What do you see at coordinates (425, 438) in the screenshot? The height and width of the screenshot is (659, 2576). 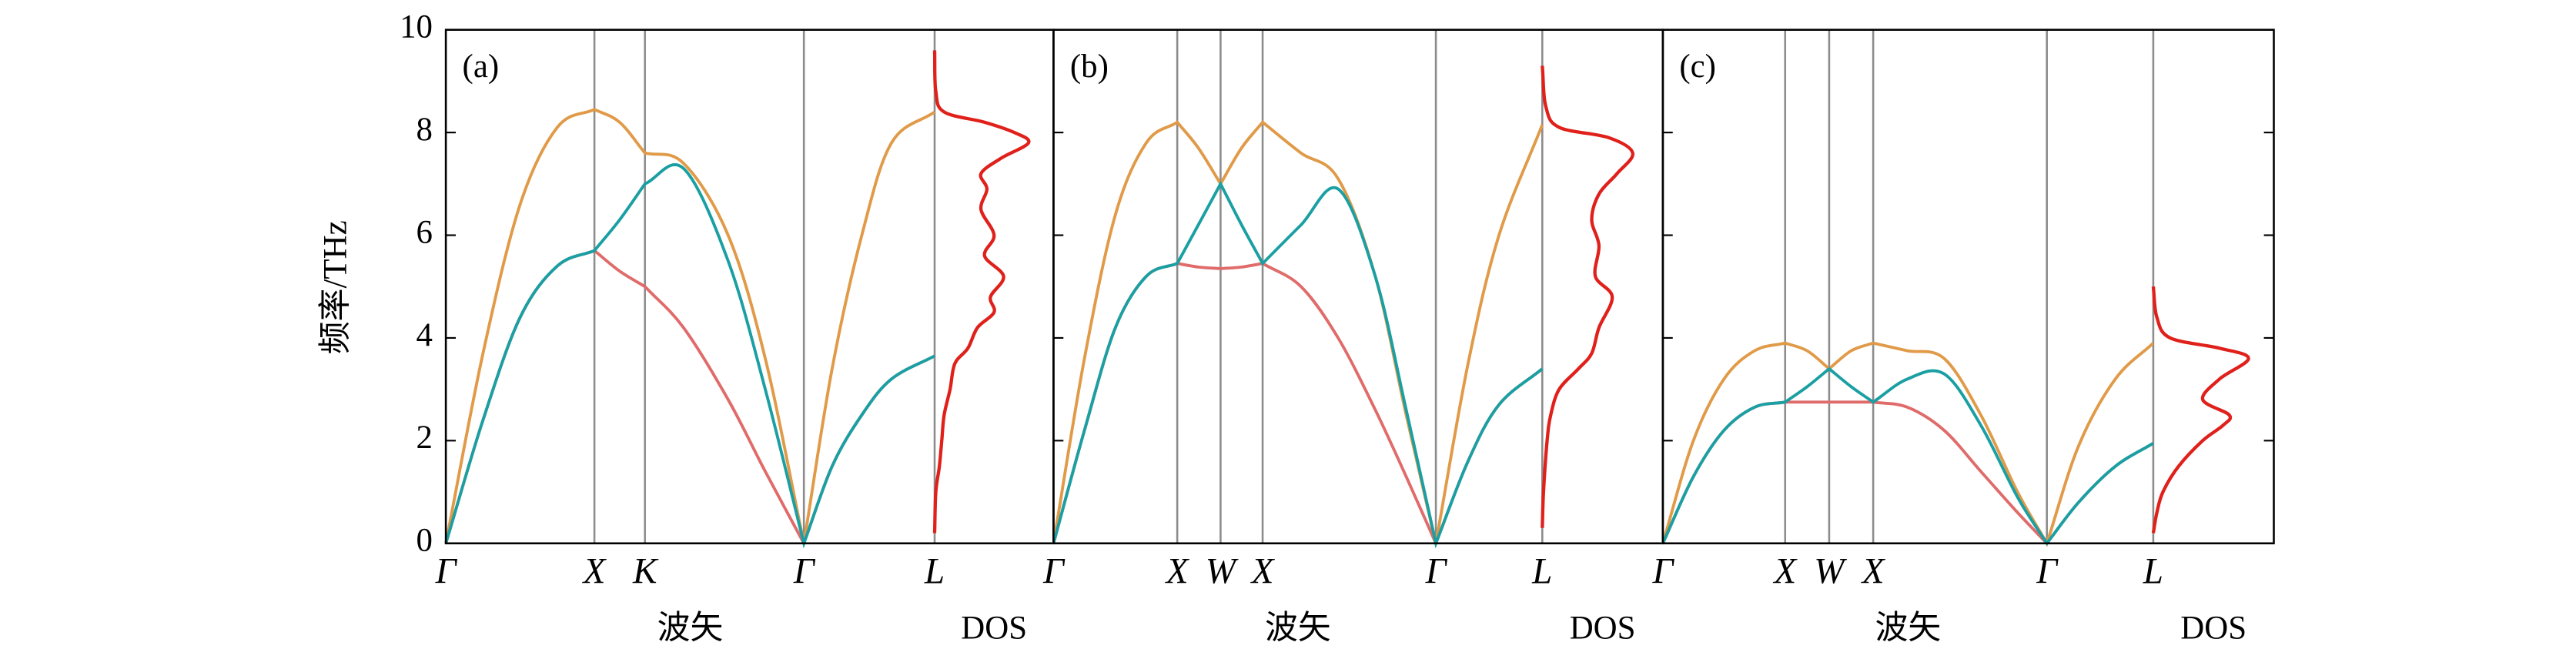 I see `y-tick-label: 2` at bounding box center [425, 438].